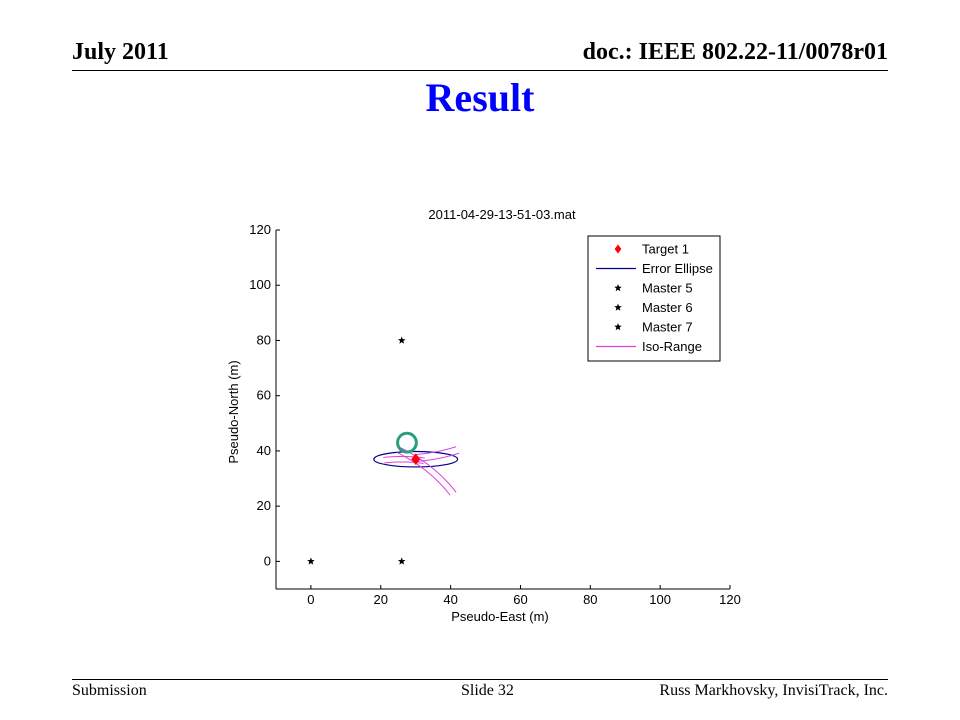  Describe the element at coordinates (677, 268) in the screenshot. I see `legend-label: Error Ellipse` at that location.